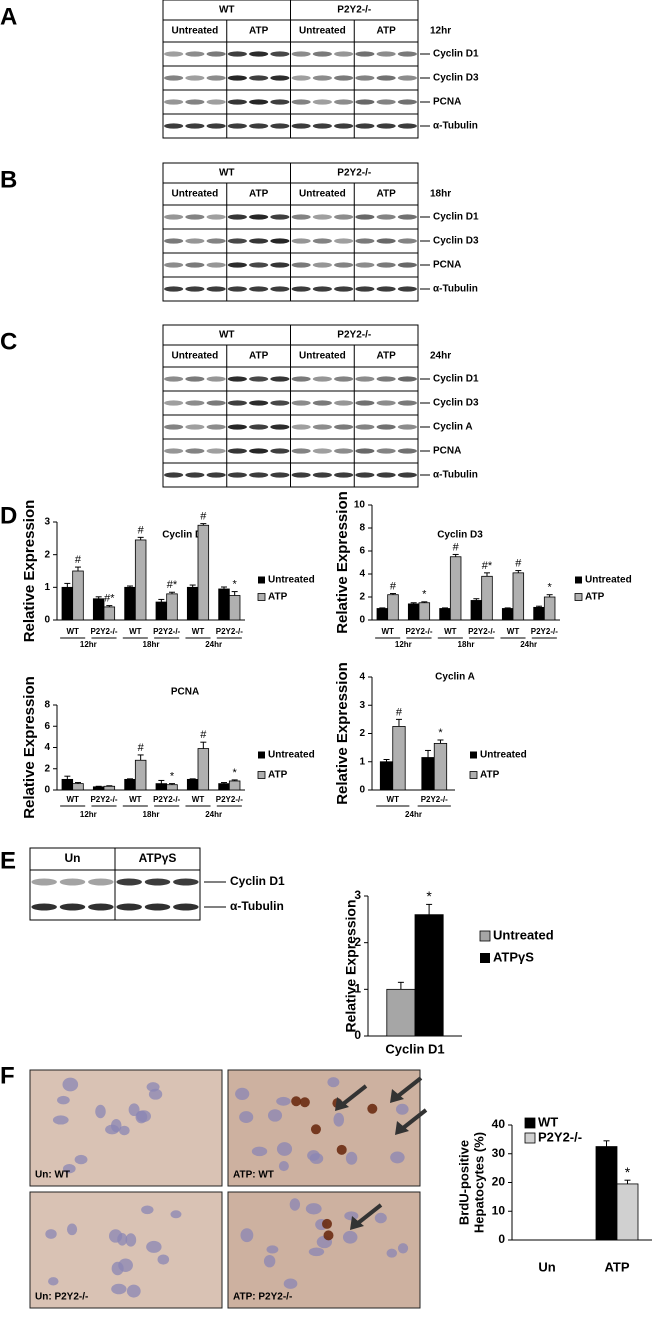 This screenshot has height=1337, width=662. I want to click on y-tick-label: 4, so click(47, 747).